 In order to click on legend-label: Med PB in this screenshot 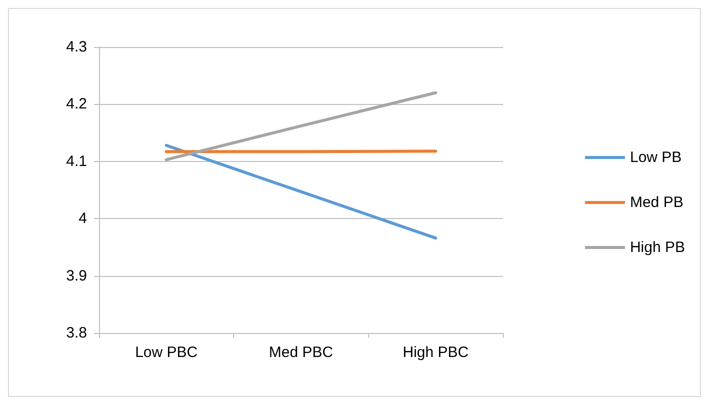, I will do `click(657, 202)`.